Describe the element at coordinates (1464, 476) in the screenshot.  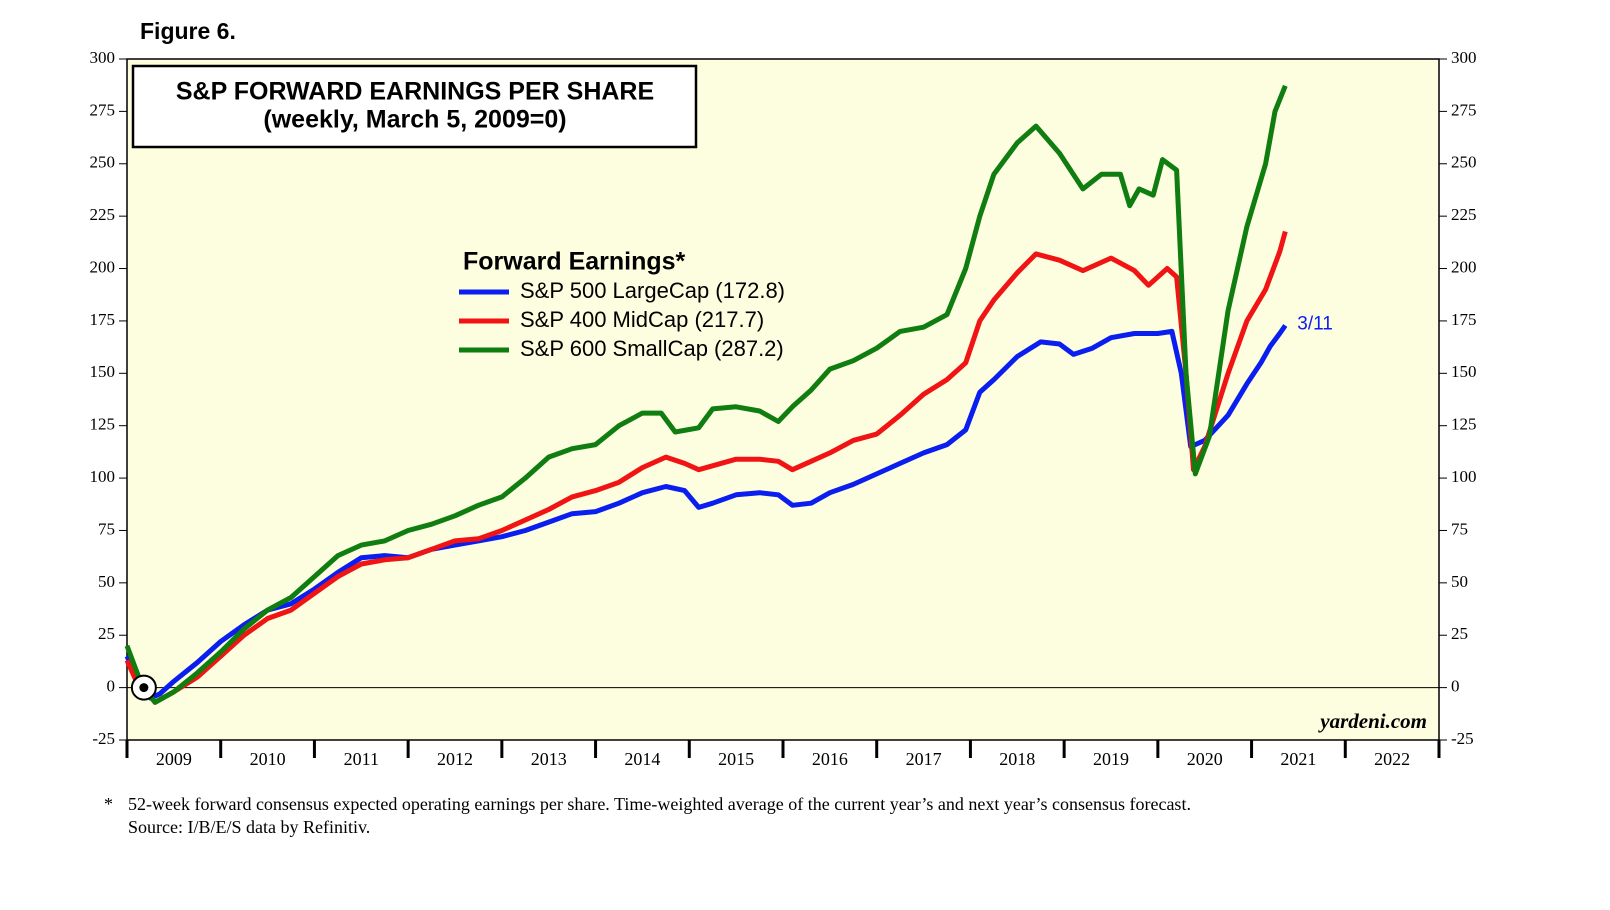
I see `y2-tick-label: 100` at that location.